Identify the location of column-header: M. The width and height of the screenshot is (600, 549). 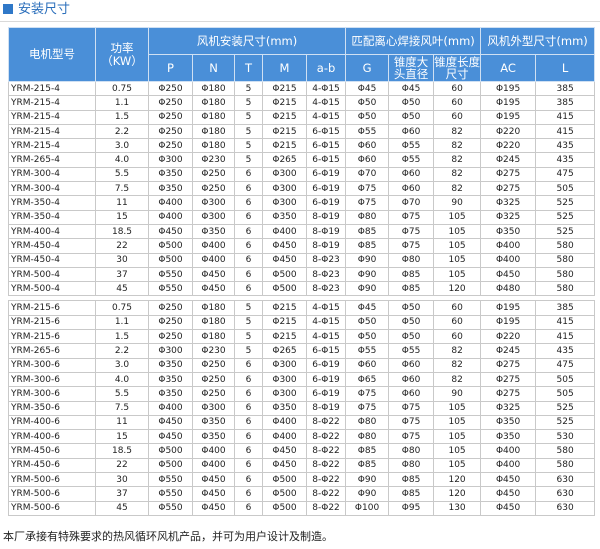
(284, 68).